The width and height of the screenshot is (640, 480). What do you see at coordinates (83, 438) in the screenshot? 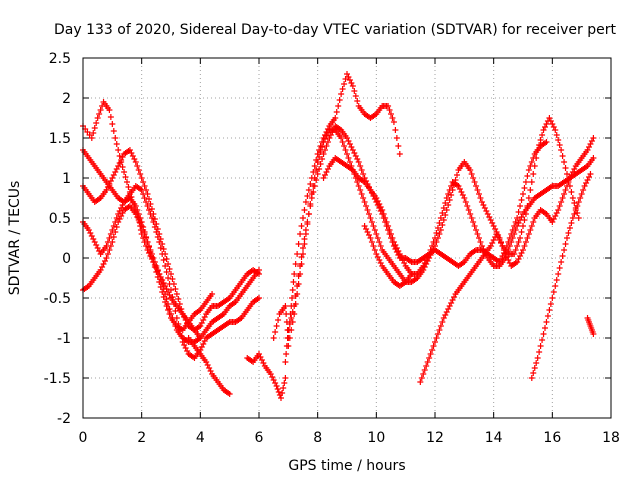
I see `x-tick-label: 0` at bounding box center [83, 438].